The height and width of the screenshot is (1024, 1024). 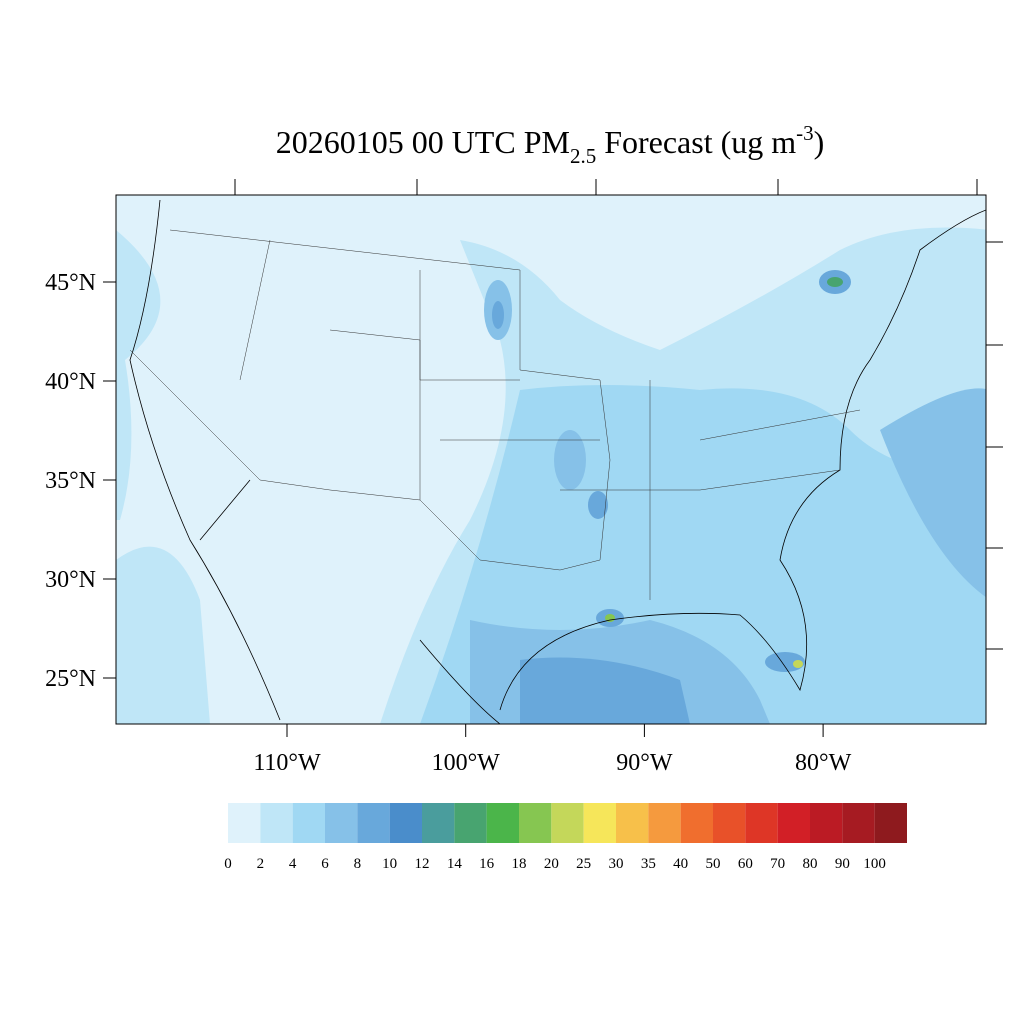 I want to click on colorbar-label: 6, so click(x=325, y=864).